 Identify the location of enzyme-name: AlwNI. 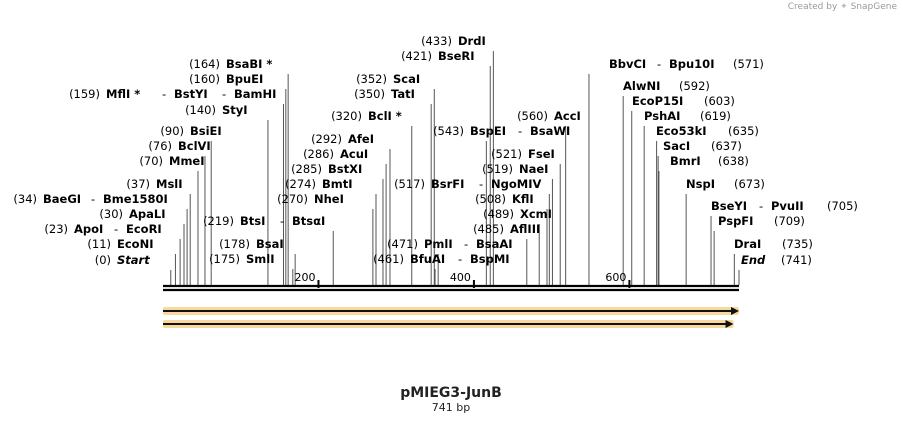
(641, 86).